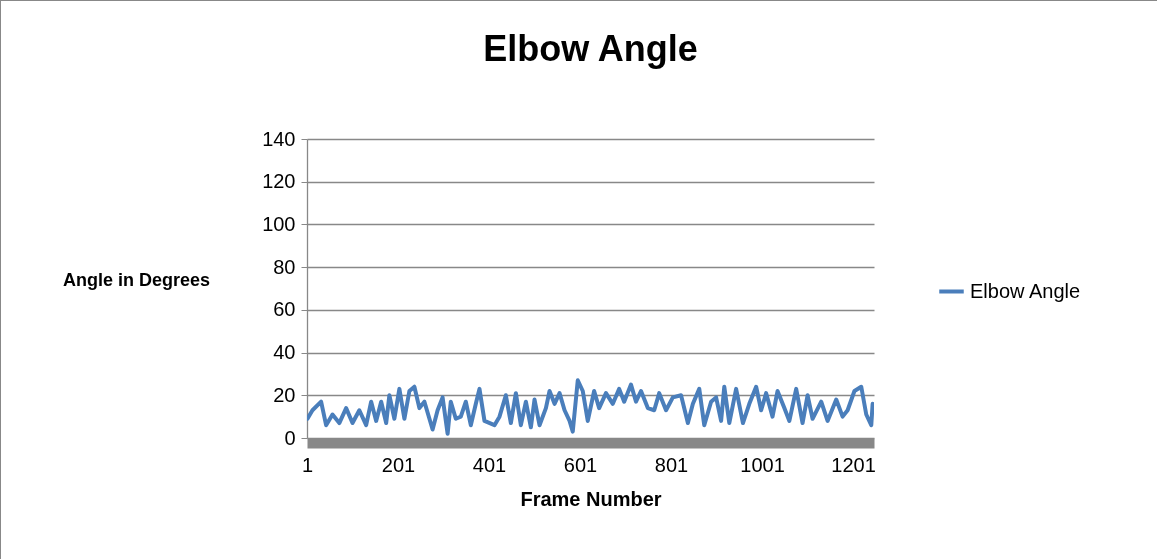  What do you see at coordinates (284, 266) in the screenshot?
I see `y-tick-label: 80` at bounding box center [284, 266].